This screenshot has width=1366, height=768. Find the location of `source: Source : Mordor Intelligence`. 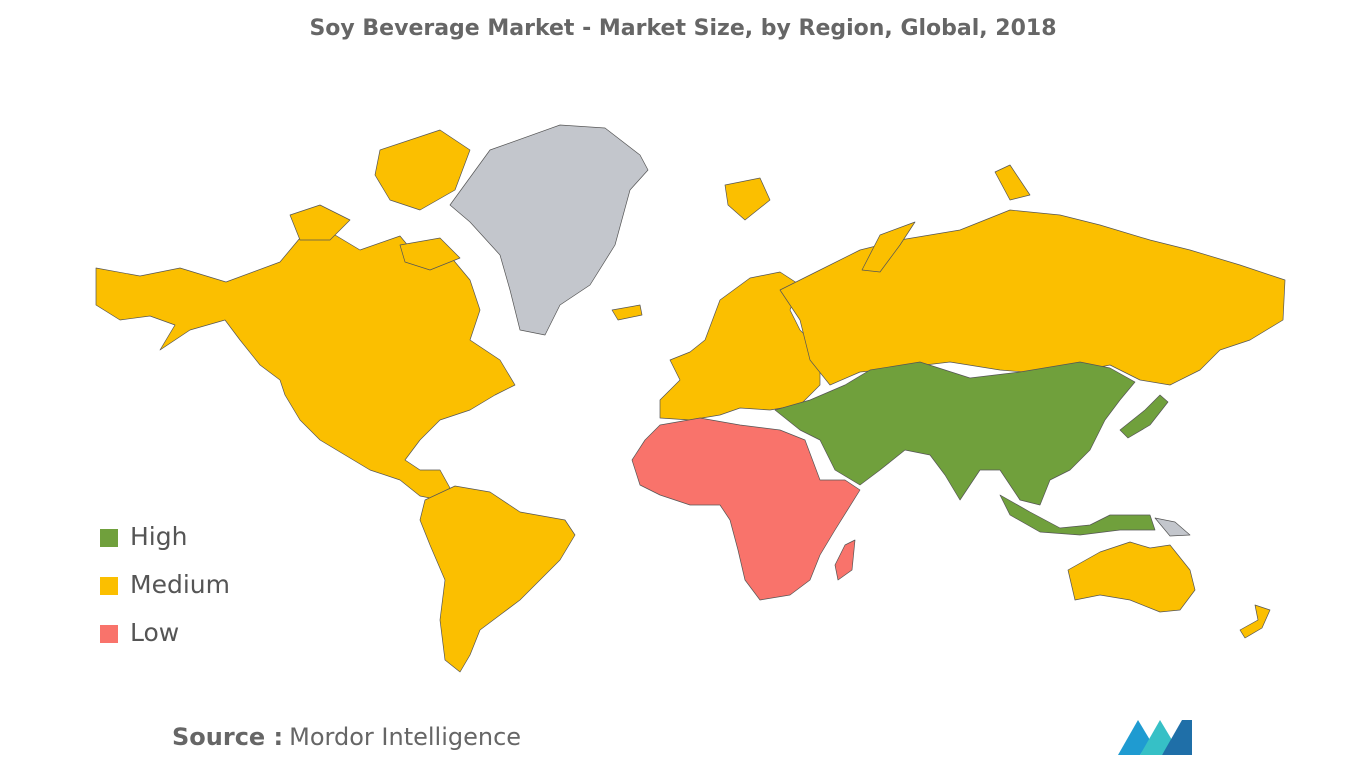

source: Source : Mordor Intelligence is located at coordinates (346, 737).